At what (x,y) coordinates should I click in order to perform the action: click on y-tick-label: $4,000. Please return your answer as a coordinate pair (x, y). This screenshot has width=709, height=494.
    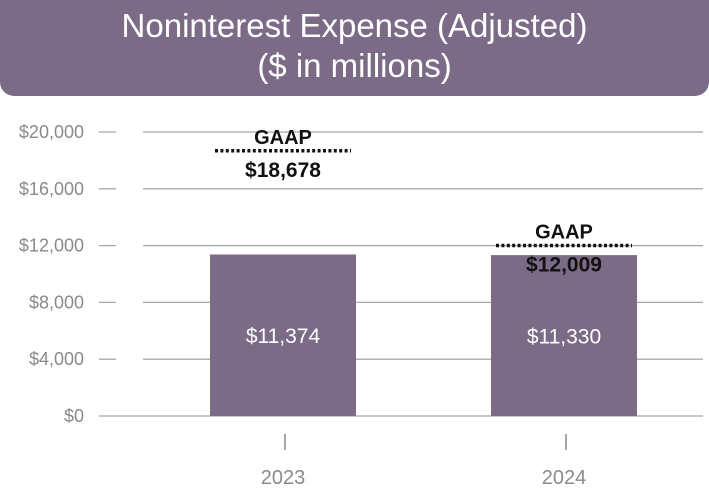
    Looking at the image, I should click on (56, 359).